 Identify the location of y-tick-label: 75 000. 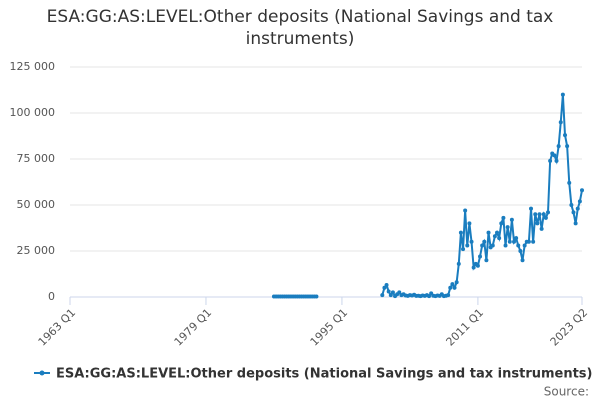
(36, 158).